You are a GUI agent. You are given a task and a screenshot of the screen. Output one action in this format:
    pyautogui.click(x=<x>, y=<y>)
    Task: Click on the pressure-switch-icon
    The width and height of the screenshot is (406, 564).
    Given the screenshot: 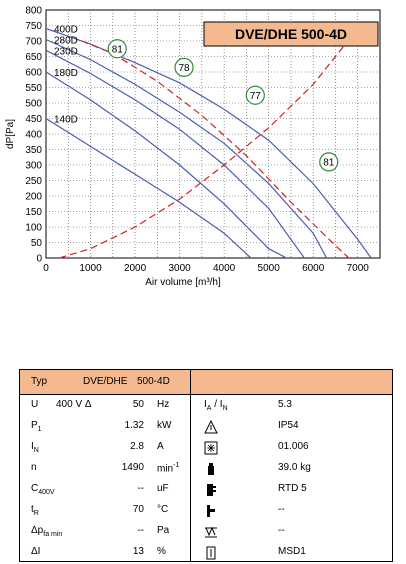 What is the action you would take?
    pyautogui.click(x=211, y=532)
    